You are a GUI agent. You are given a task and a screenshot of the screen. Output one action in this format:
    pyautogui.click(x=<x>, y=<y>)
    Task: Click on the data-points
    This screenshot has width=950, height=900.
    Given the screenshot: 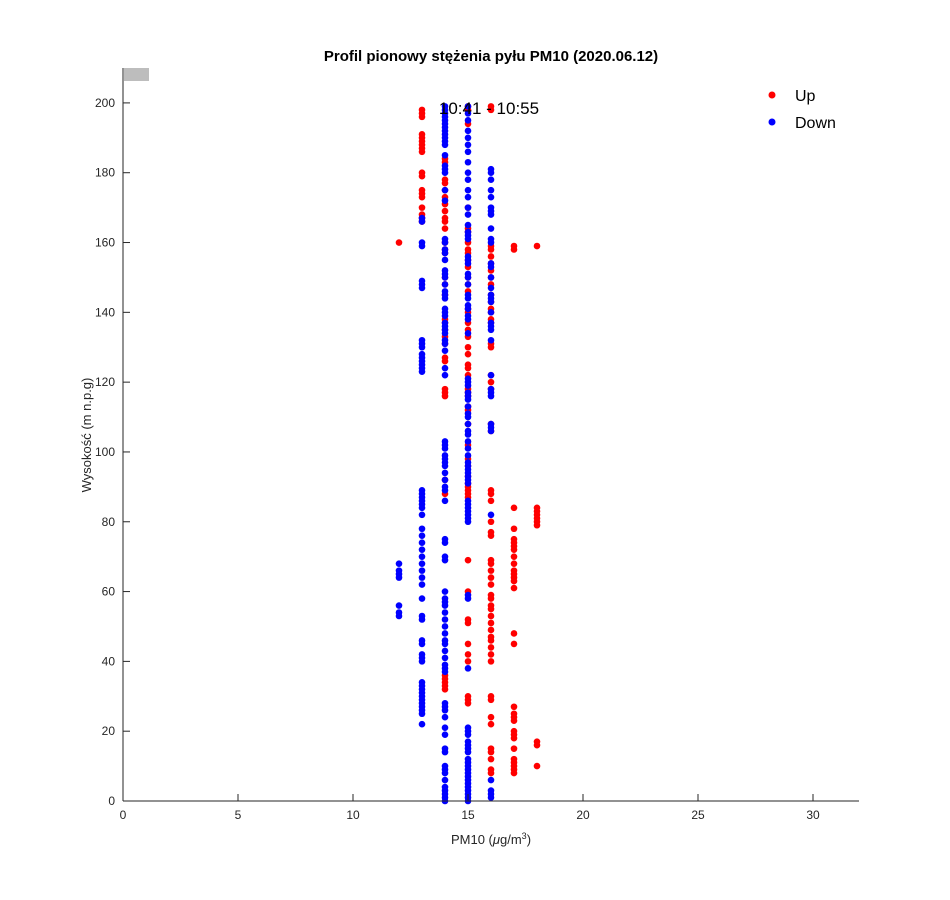 What is the action you would take?
    pyautogui.click(x=468, y=454)
    